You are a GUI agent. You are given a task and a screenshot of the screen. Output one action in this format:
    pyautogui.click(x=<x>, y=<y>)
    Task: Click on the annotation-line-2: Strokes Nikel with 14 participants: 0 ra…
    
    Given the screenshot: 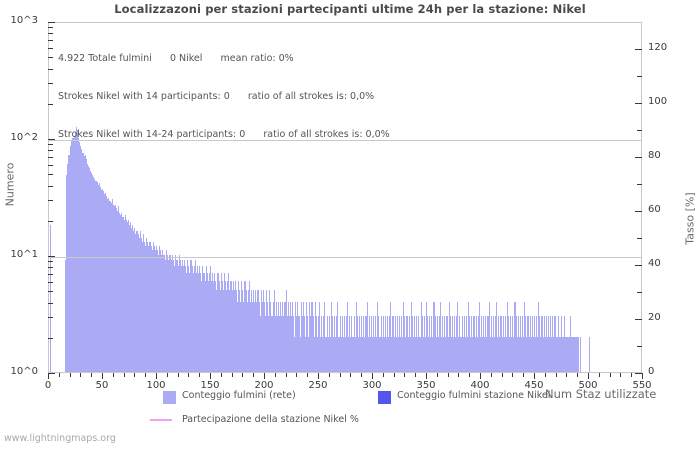 What is the action you would take?
    pyautogui.click(x=216, y=96)
    